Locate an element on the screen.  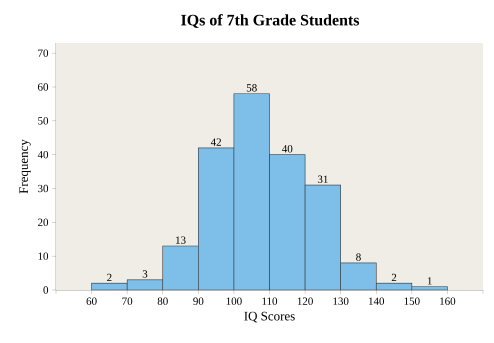
y-axis-title: Frequency is located at coordinates (25, 166).